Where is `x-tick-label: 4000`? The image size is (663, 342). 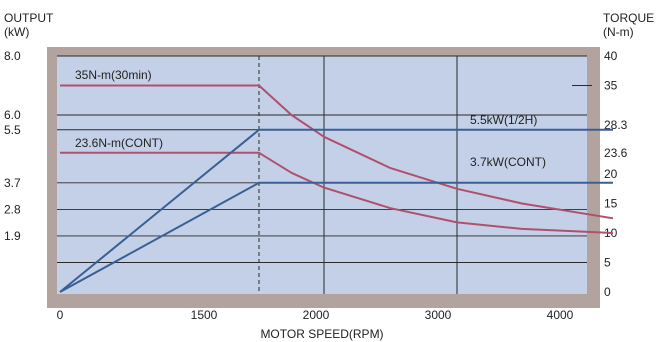
x-tick-label: 4000 is located at coordinates (560, 315).